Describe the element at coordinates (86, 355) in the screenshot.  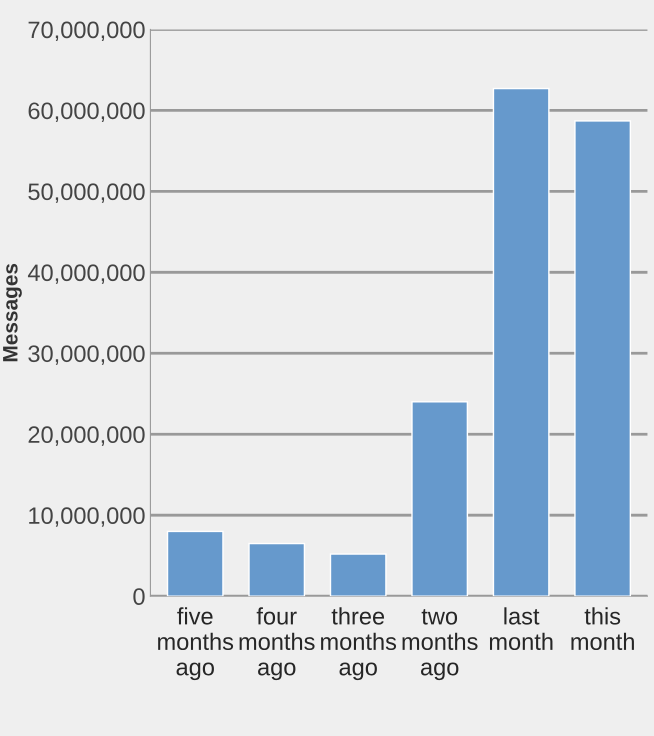
I see `y-tick-label: 30,000,000` at that location.